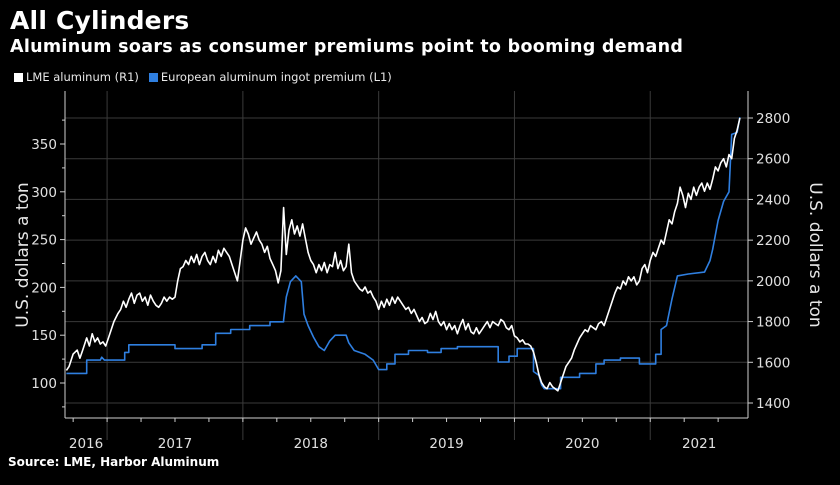  I want to click on right-tick-label: 2200, so click(773, 241).